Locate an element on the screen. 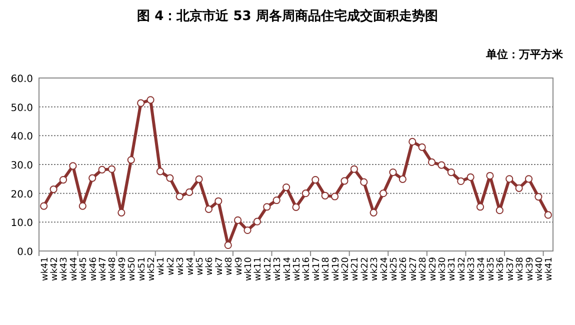 The height and width of the screenshot is (325, 575). x-tick-label: wk51 is located at coordinates (142, 269).